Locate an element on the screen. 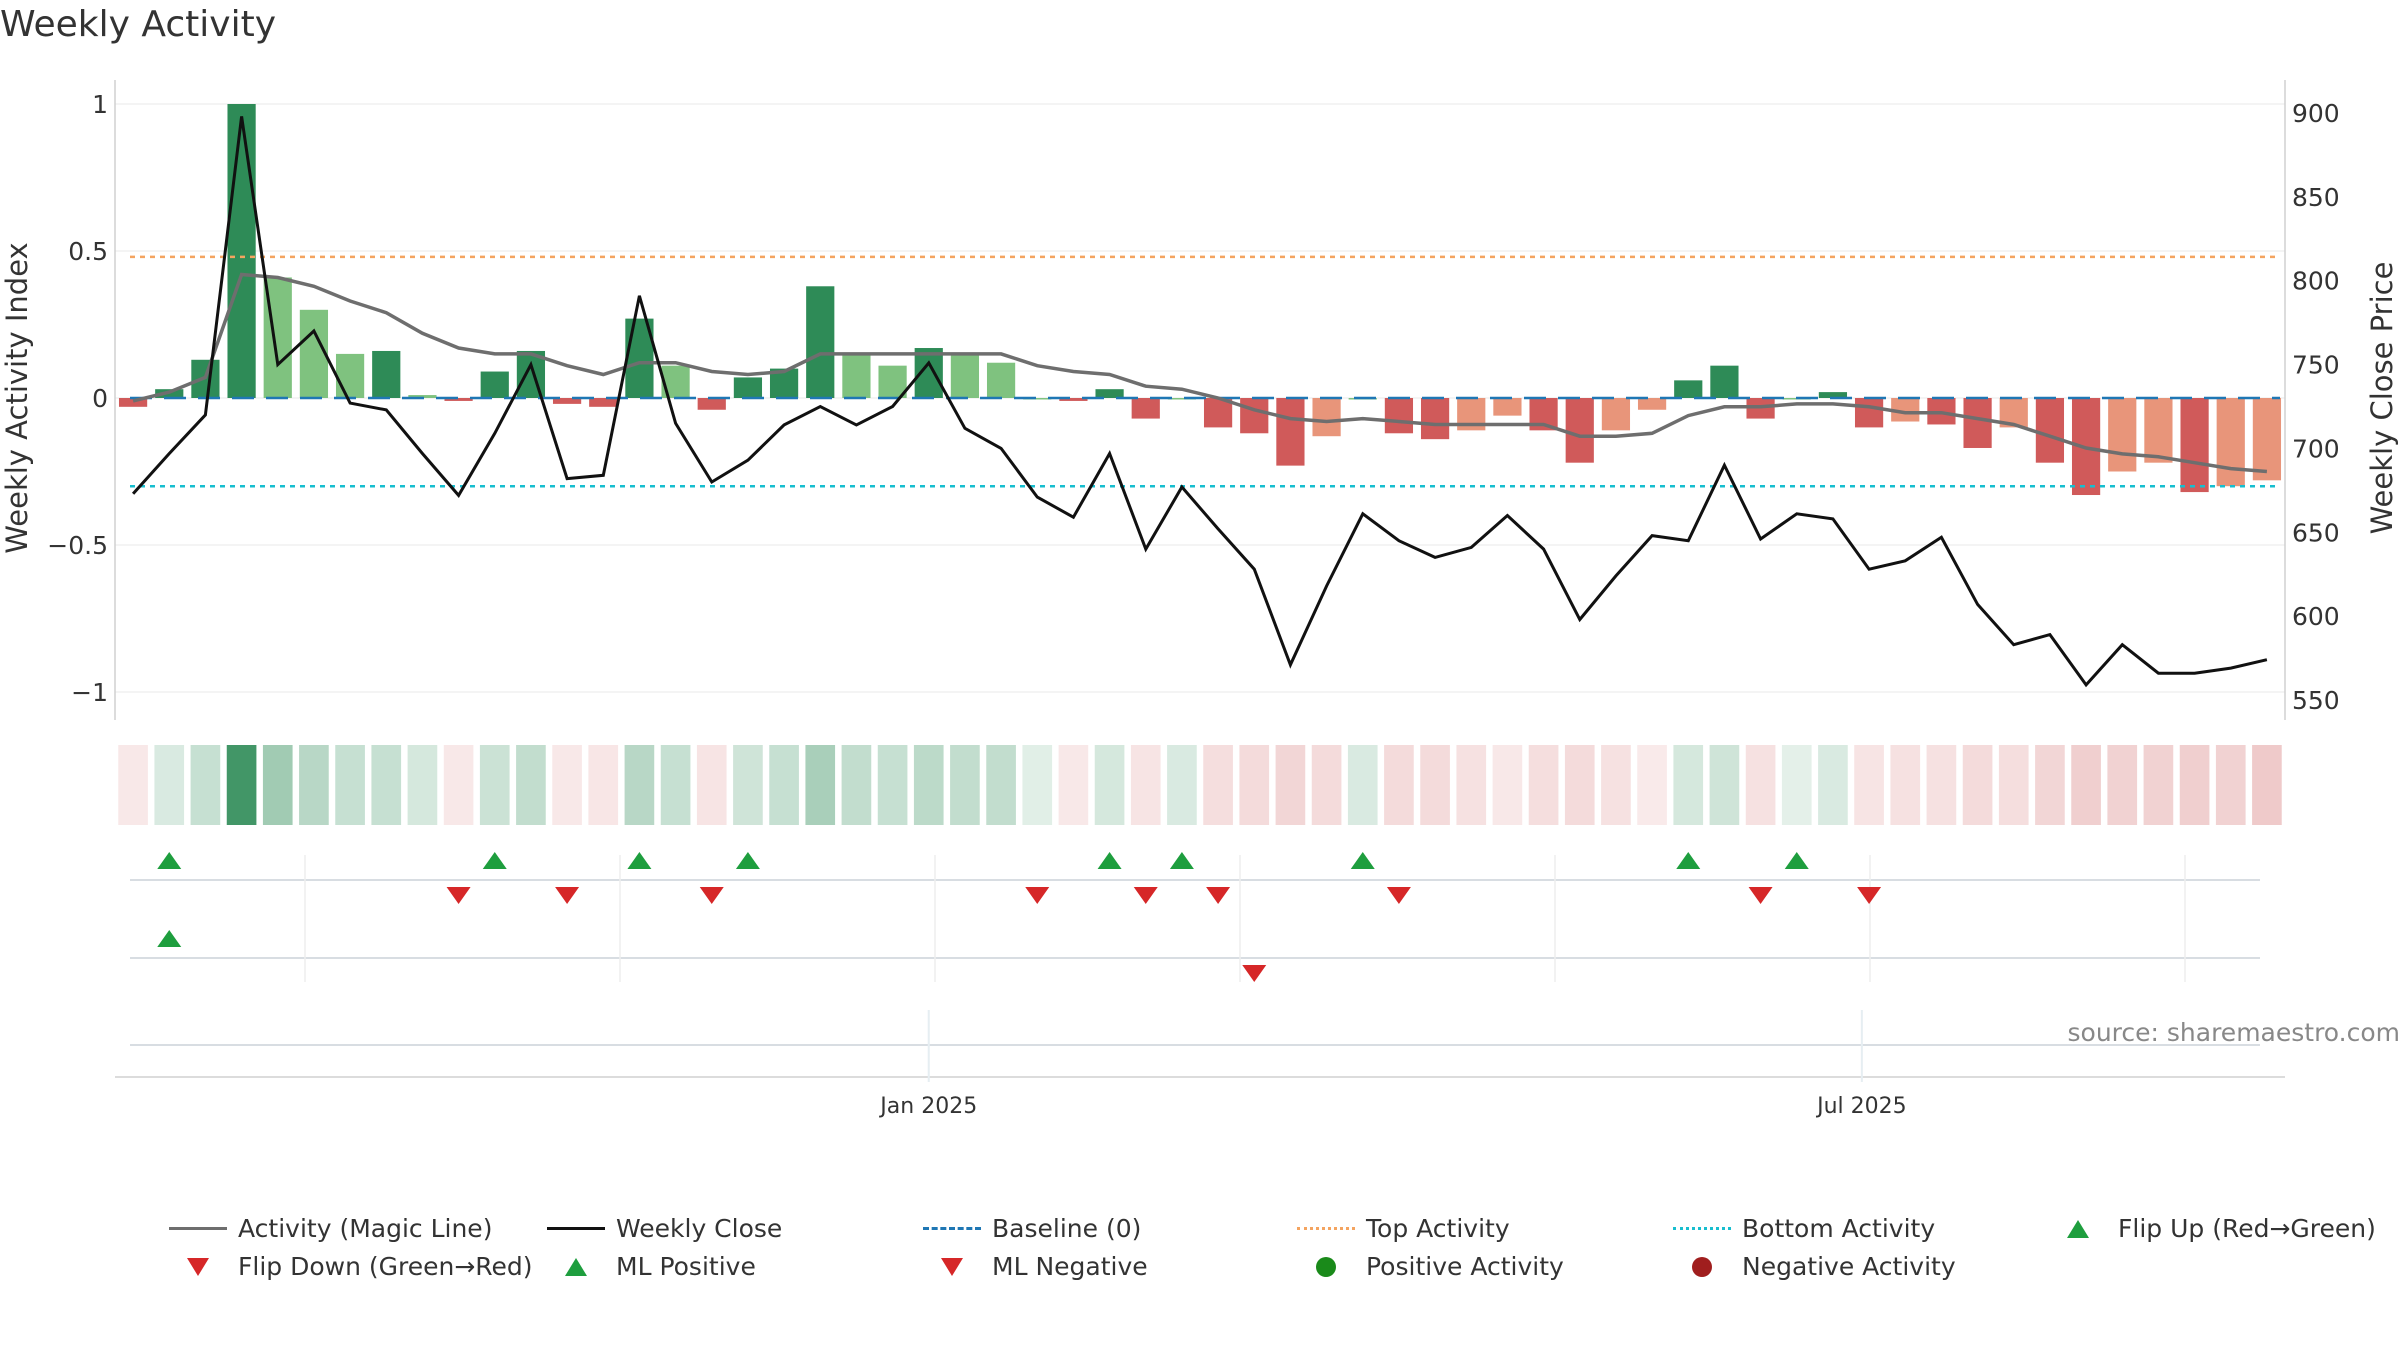  legend-item-flip-down: Flip Down (Green→Red) is located at coordinates (349, 1266).